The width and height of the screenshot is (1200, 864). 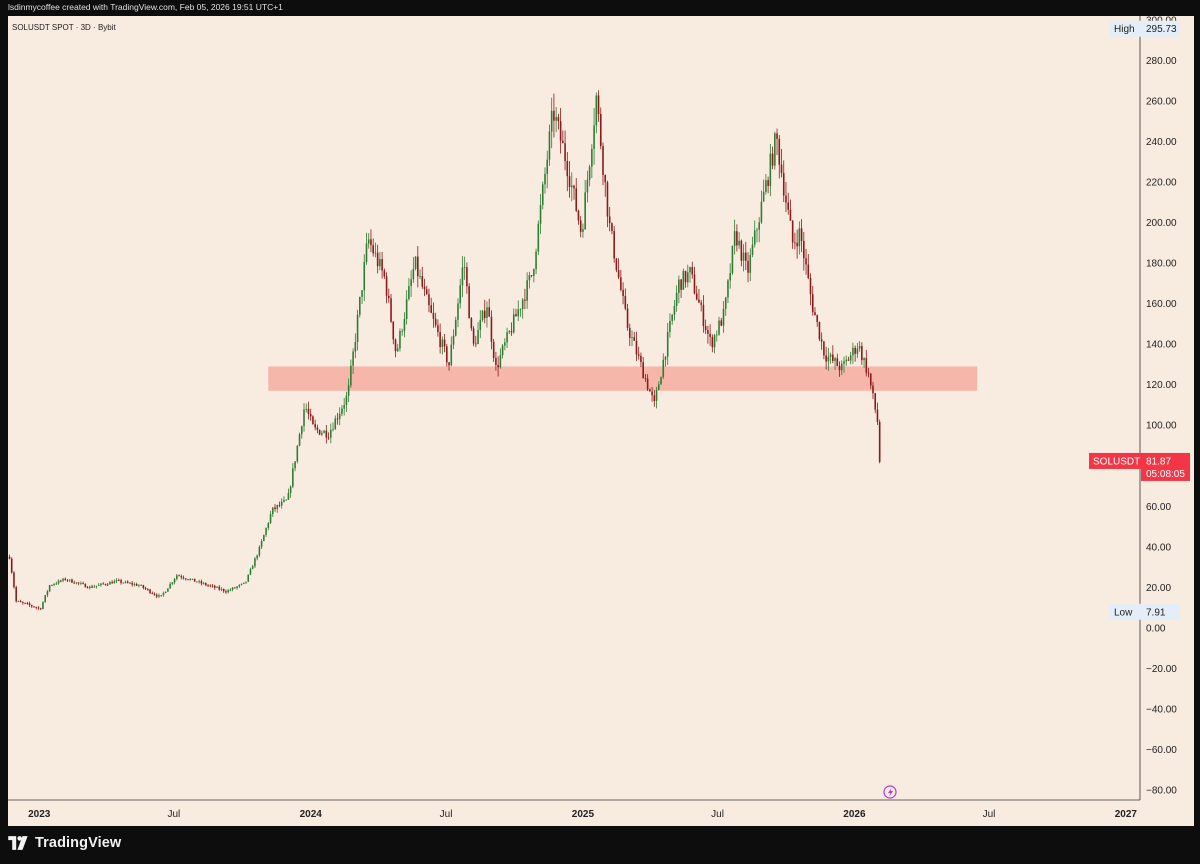 What do you see at coordinates (989, 814) in the screenshot?
I see `time-tick-label: Jul` at bounding box center [989, 814].